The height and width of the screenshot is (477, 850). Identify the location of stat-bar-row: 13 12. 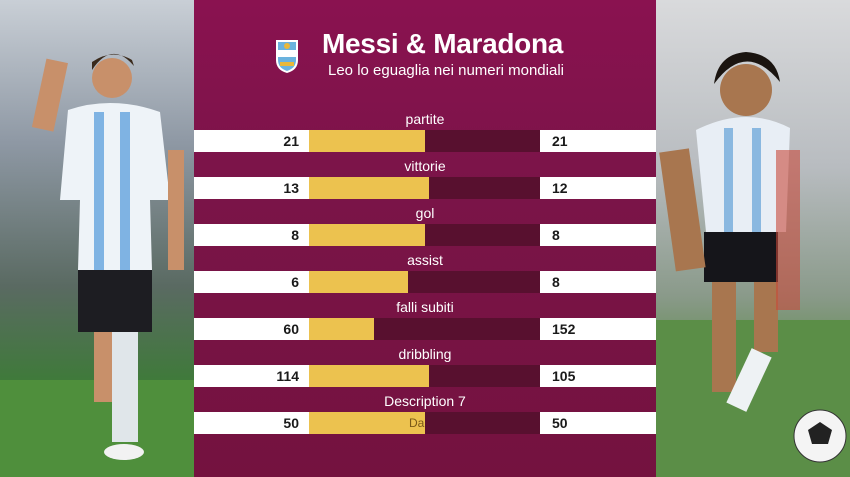
(425, 188).